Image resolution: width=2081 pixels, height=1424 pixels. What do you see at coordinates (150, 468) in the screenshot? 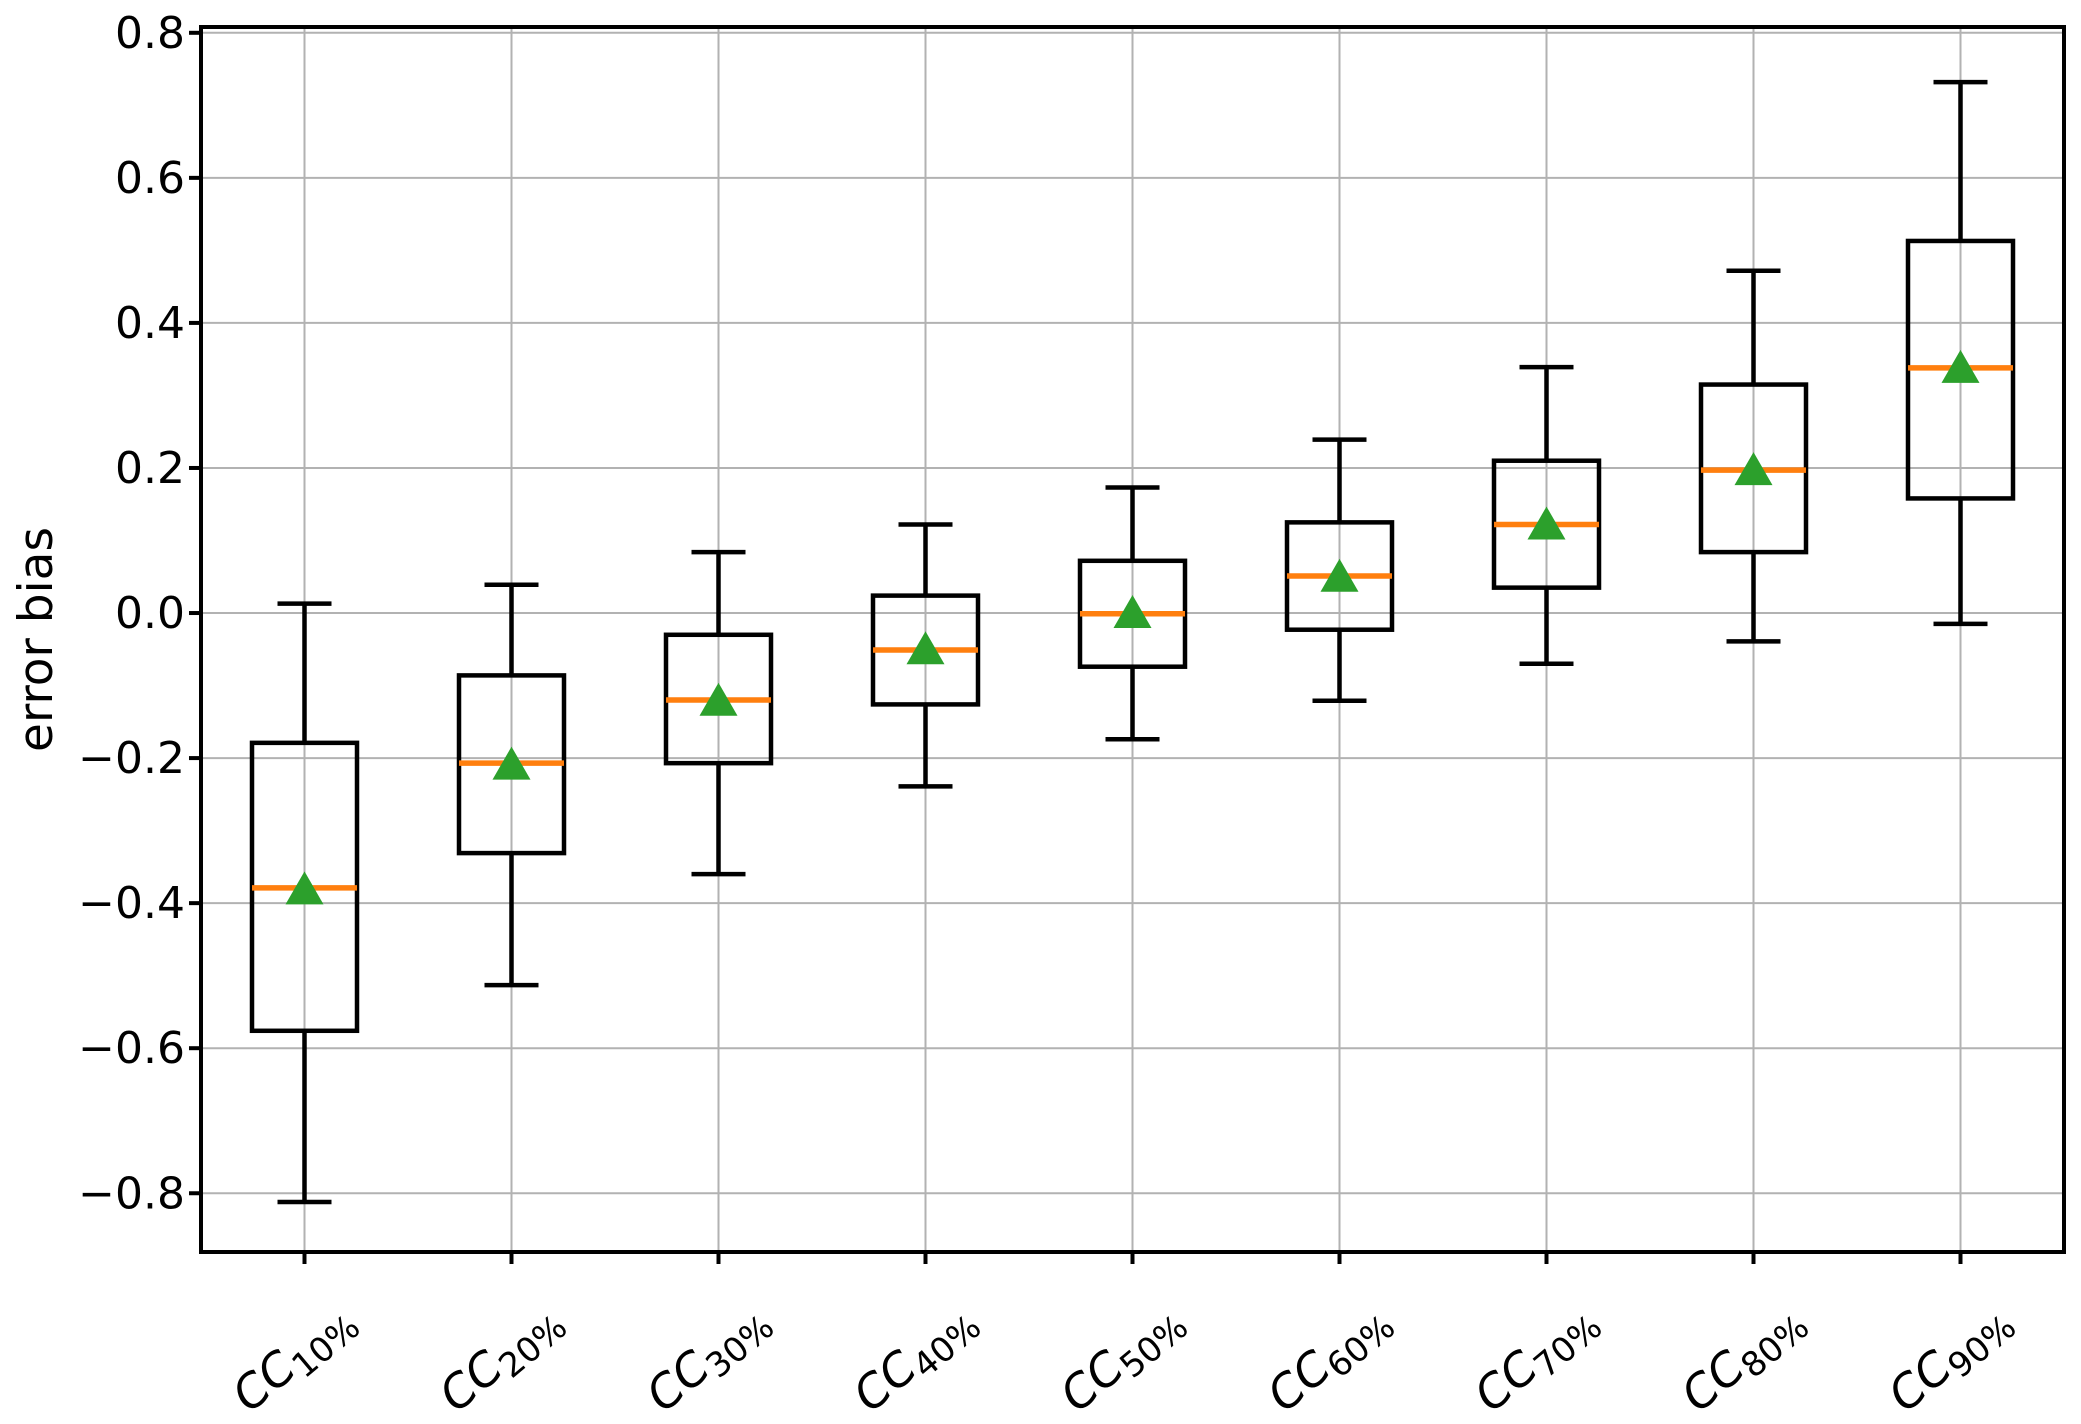
I see `y-tick-label: 0.2` at bounding box center [150, 468].